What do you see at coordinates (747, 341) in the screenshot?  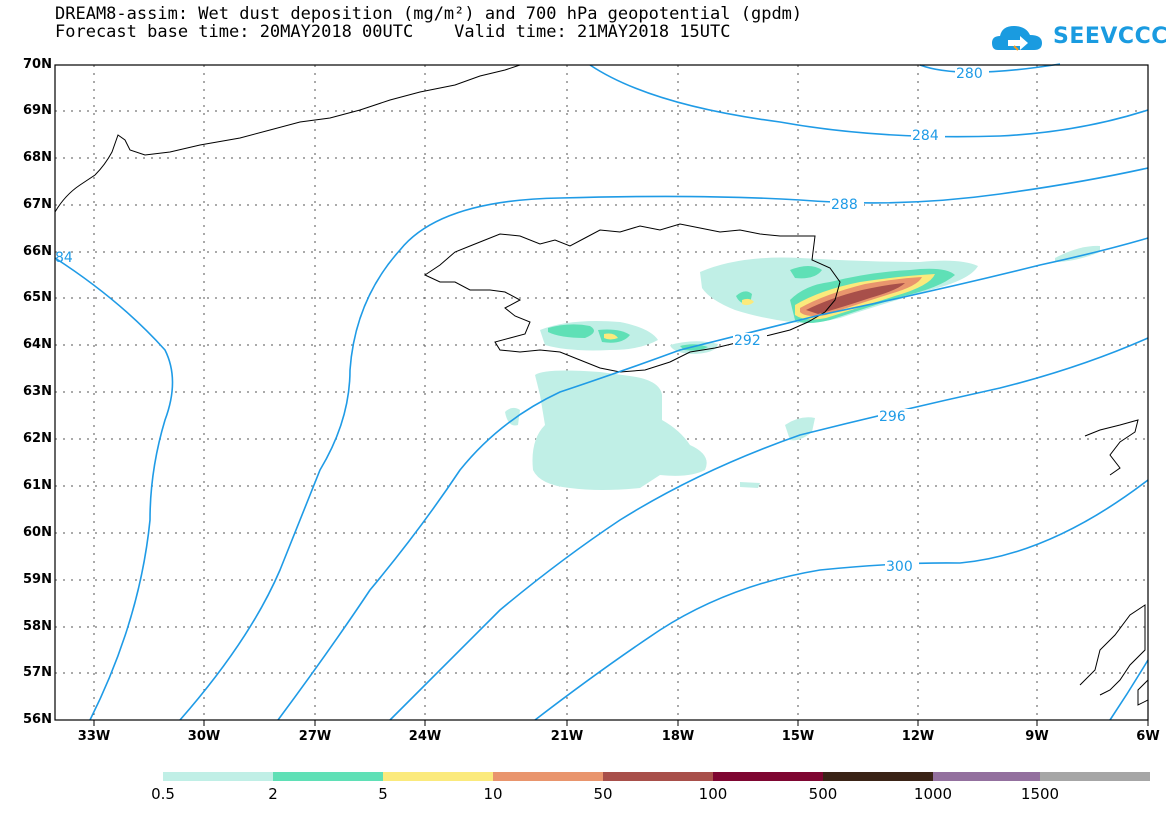 I see `contour-label-292: 292` at bounding box center [747, 341].